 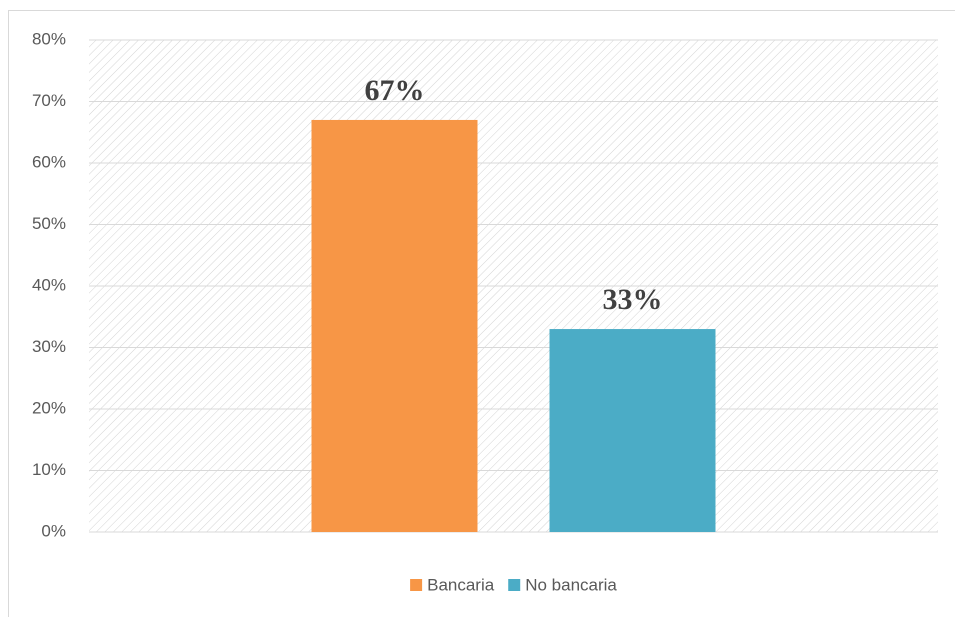 I want to click on y-tick-label: 80%, so click(x=49, y=38).